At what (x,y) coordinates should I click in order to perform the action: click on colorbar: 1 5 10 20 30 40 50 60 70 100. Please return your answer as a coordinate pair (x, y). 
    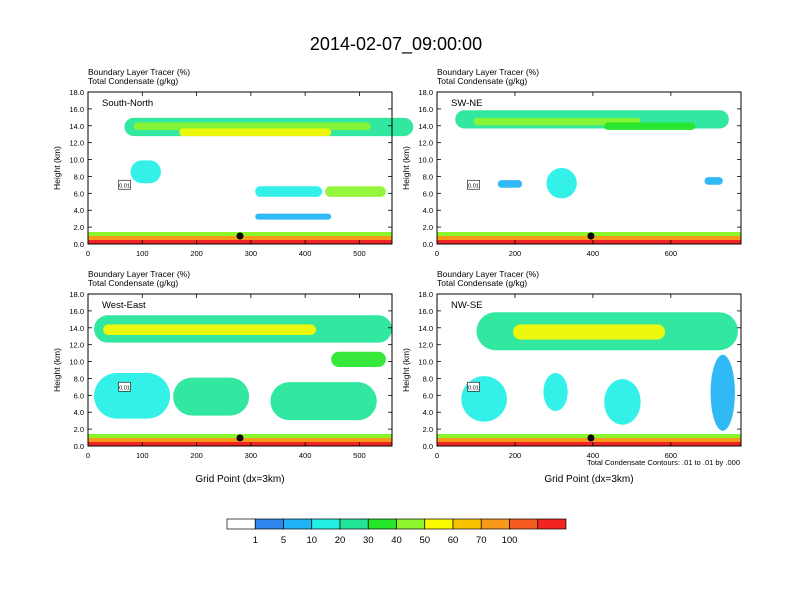
    Looking at the image, I should click on (396, 532).